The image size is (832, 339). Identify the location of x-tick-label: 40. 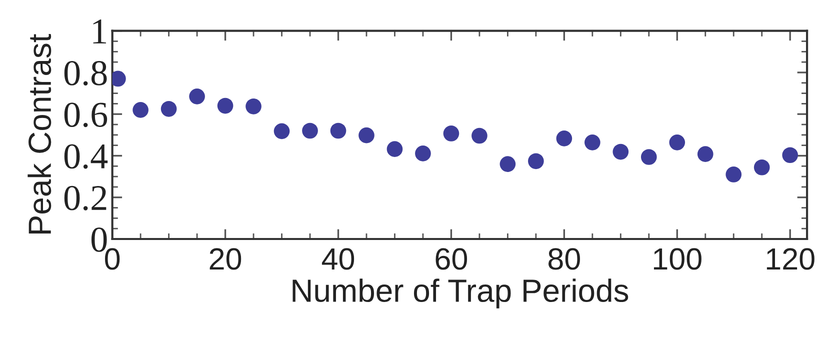
(338, 259).